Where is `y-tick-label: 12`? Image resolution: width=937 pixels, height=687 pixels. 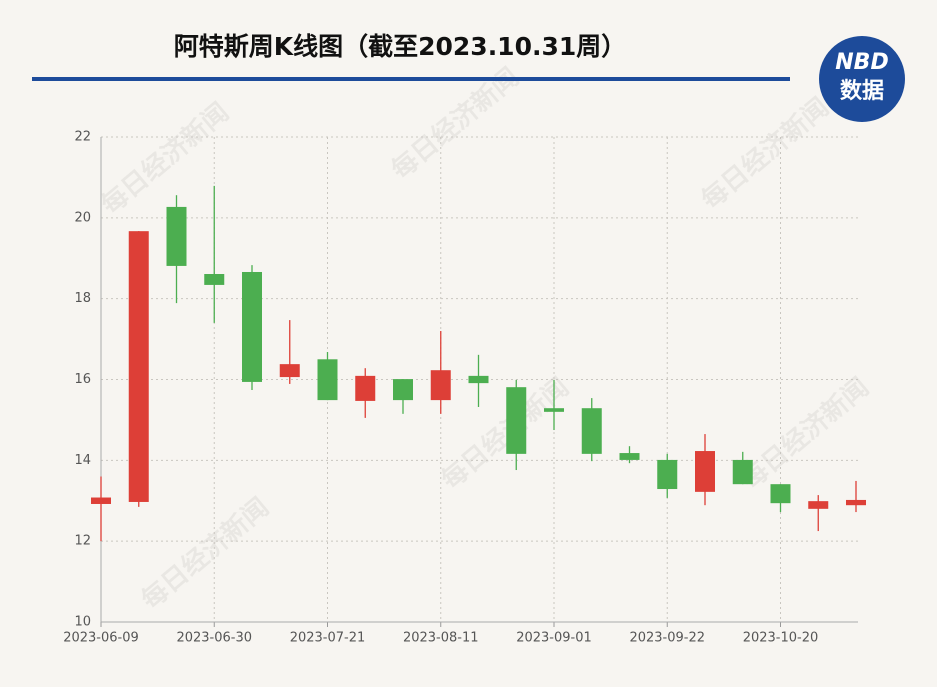 y-tick-label: 12 is located at coordinates (82, 541).